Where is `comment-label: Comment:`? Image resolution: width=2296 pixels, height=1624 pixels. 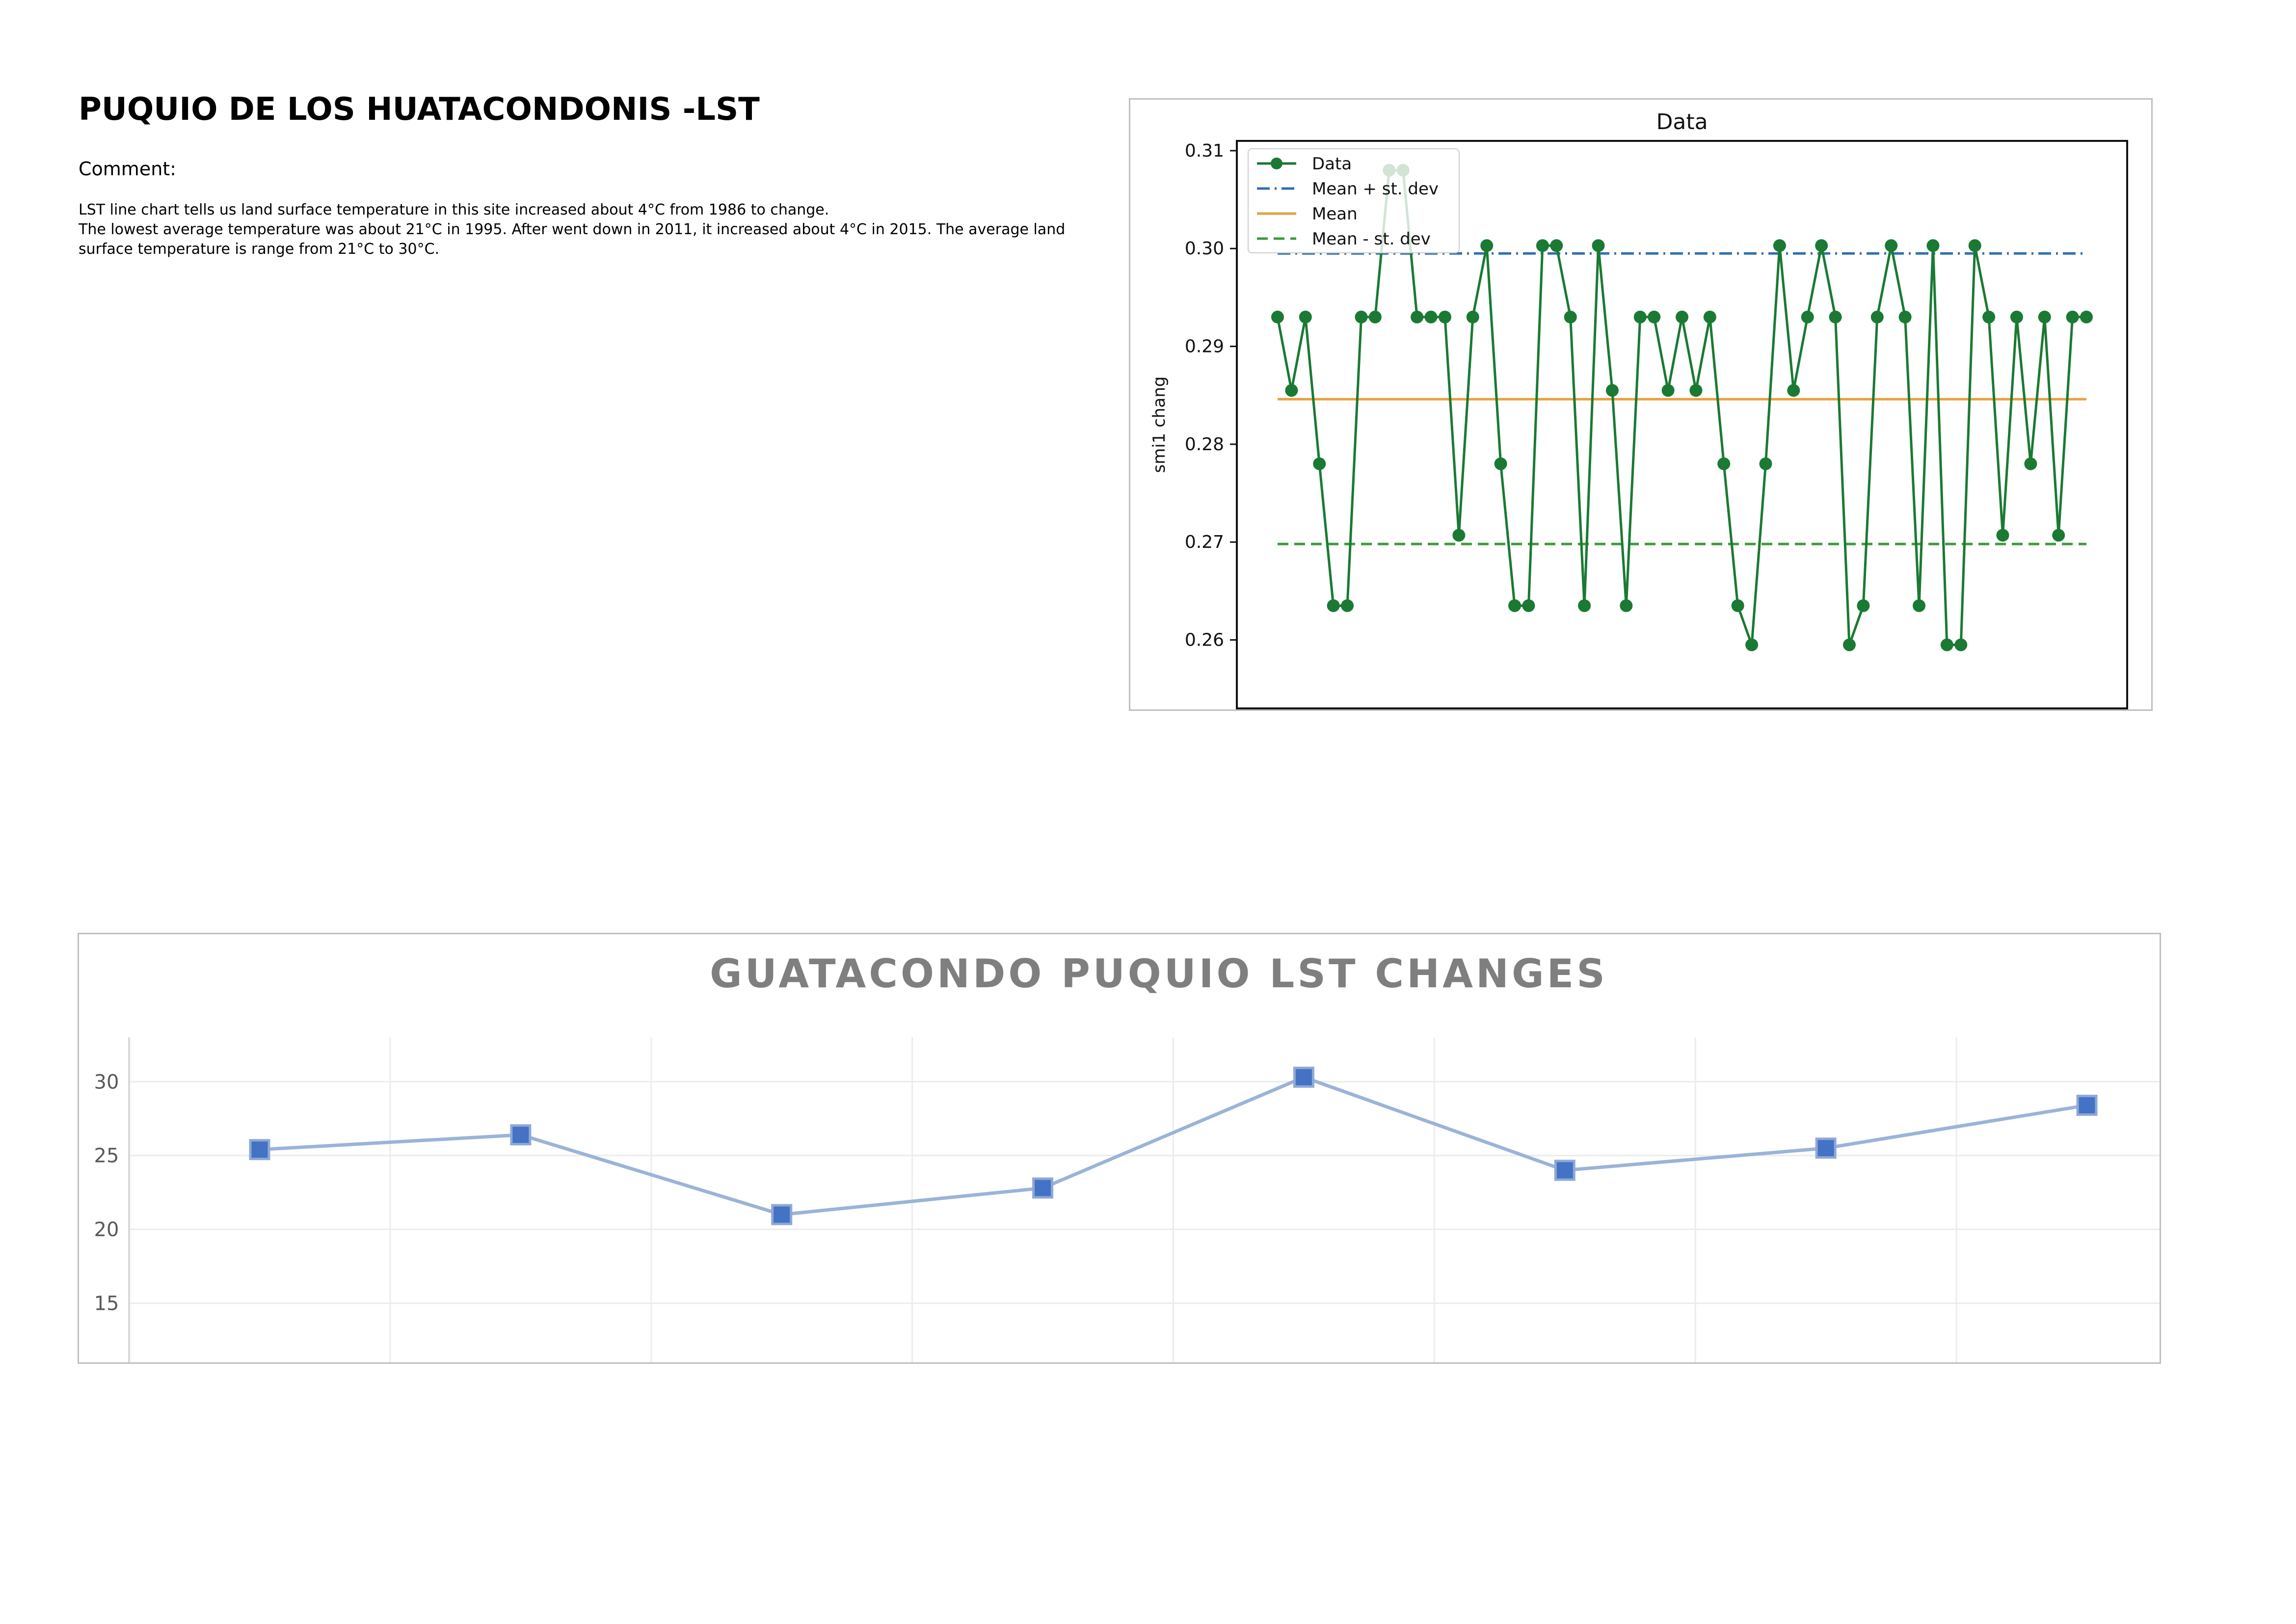
comment-label: Comment: is located at coordinates (127, 169).